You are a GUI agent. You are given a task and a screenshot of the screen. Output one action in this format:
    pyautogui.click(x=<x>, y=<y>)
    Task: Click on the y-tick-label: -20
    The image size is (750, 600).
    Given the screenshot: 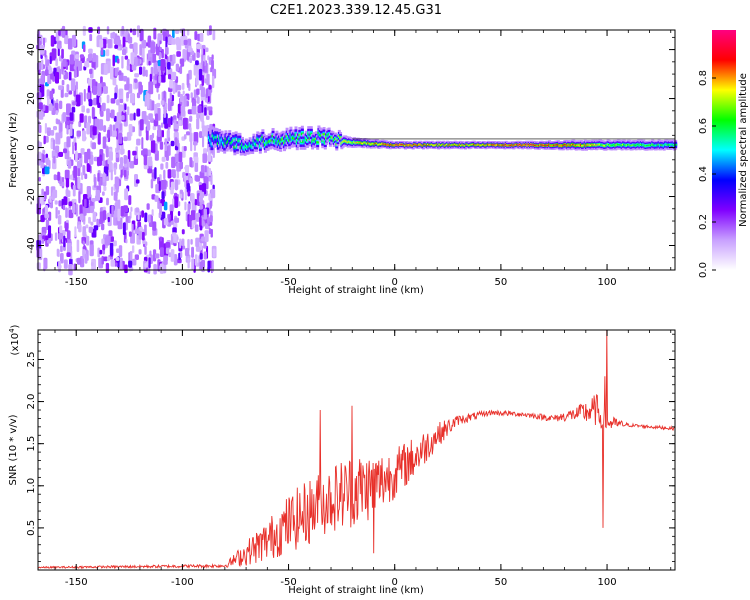 What is the action you would take?
    pyautogui.click(x=31, y=196)
    